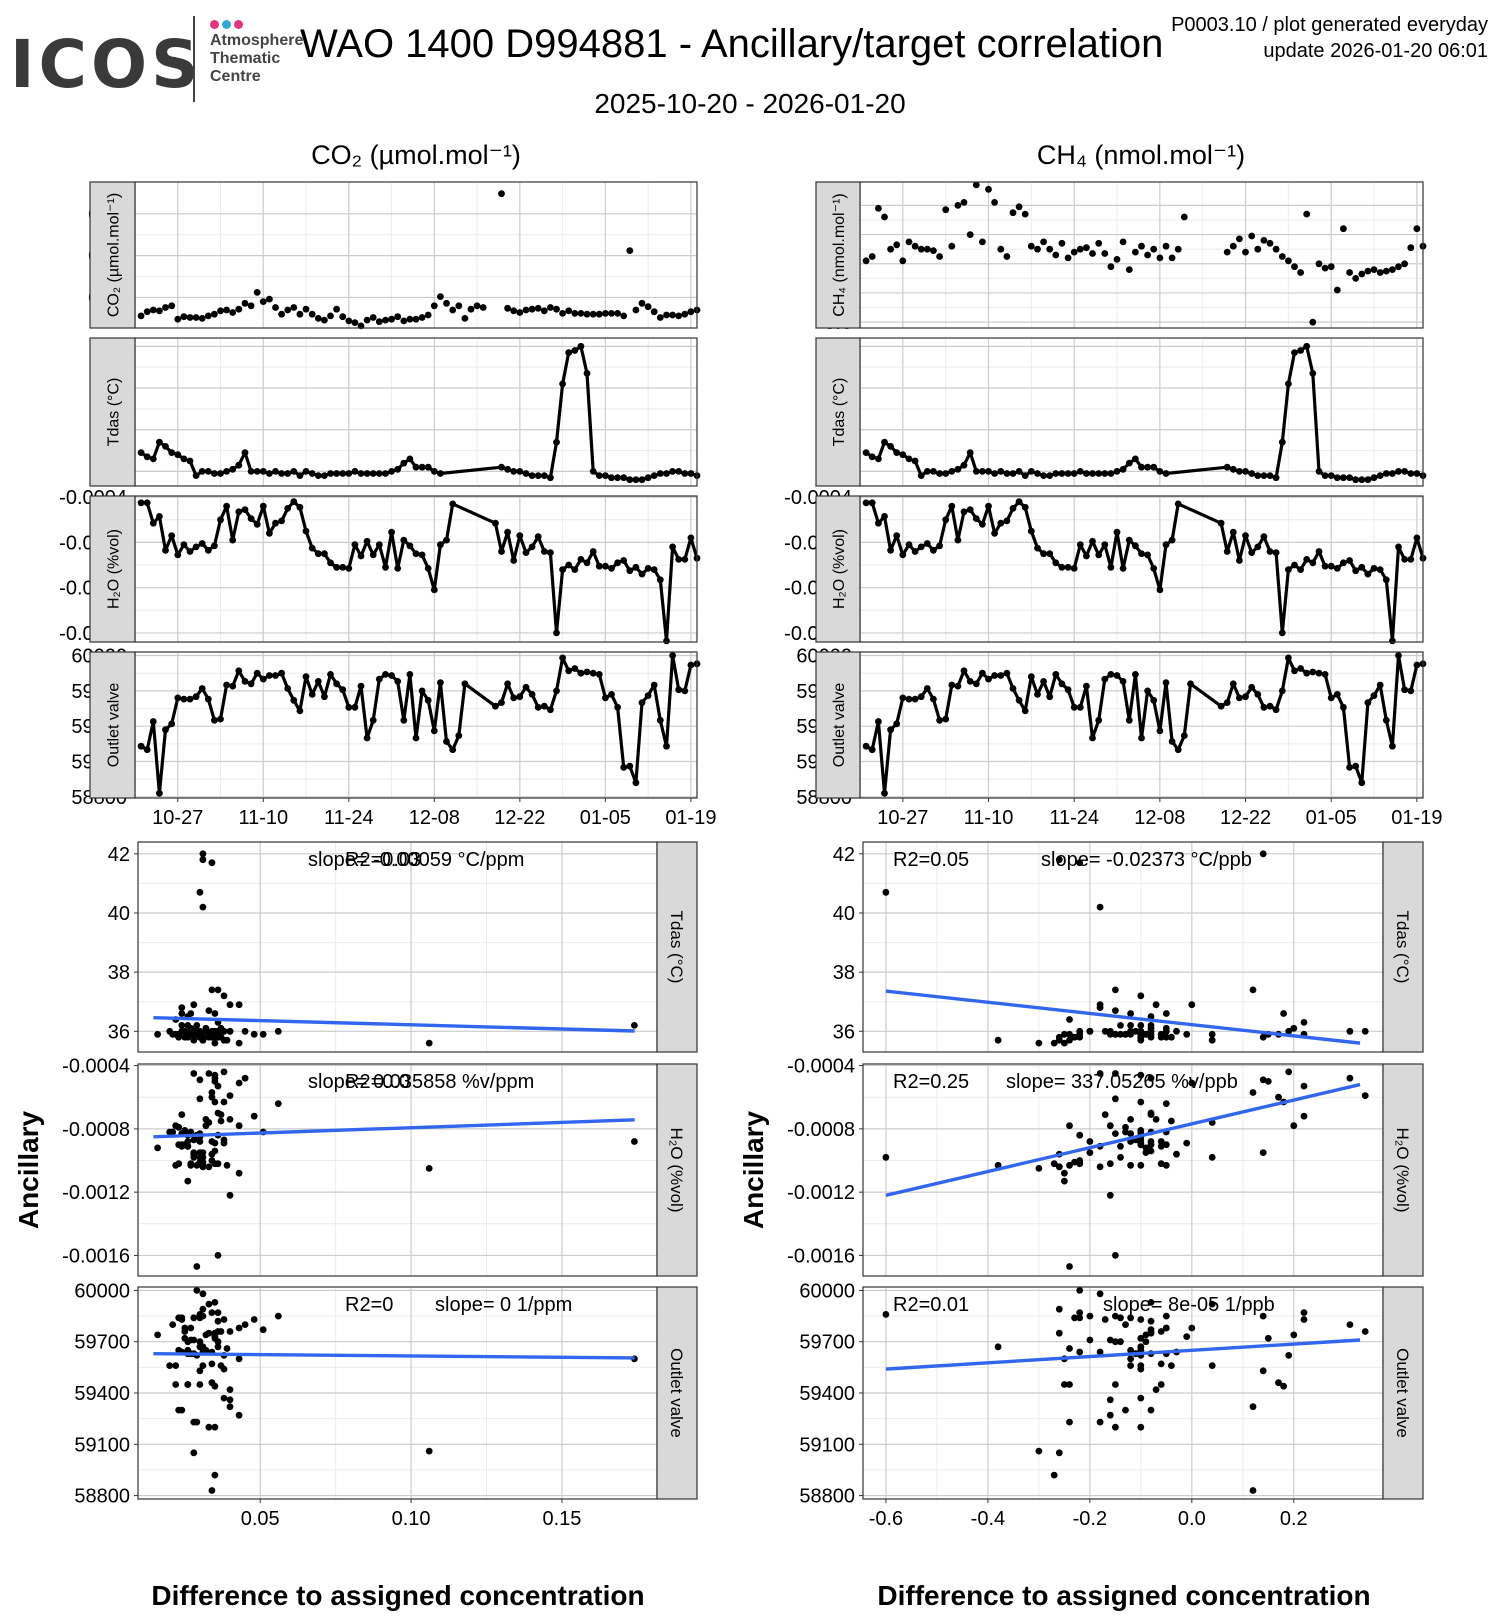 The height and width of the screenshot is (1620, 1500). I want to click on facet-strip-label: H₂O (%vol), so click(676, 1170).